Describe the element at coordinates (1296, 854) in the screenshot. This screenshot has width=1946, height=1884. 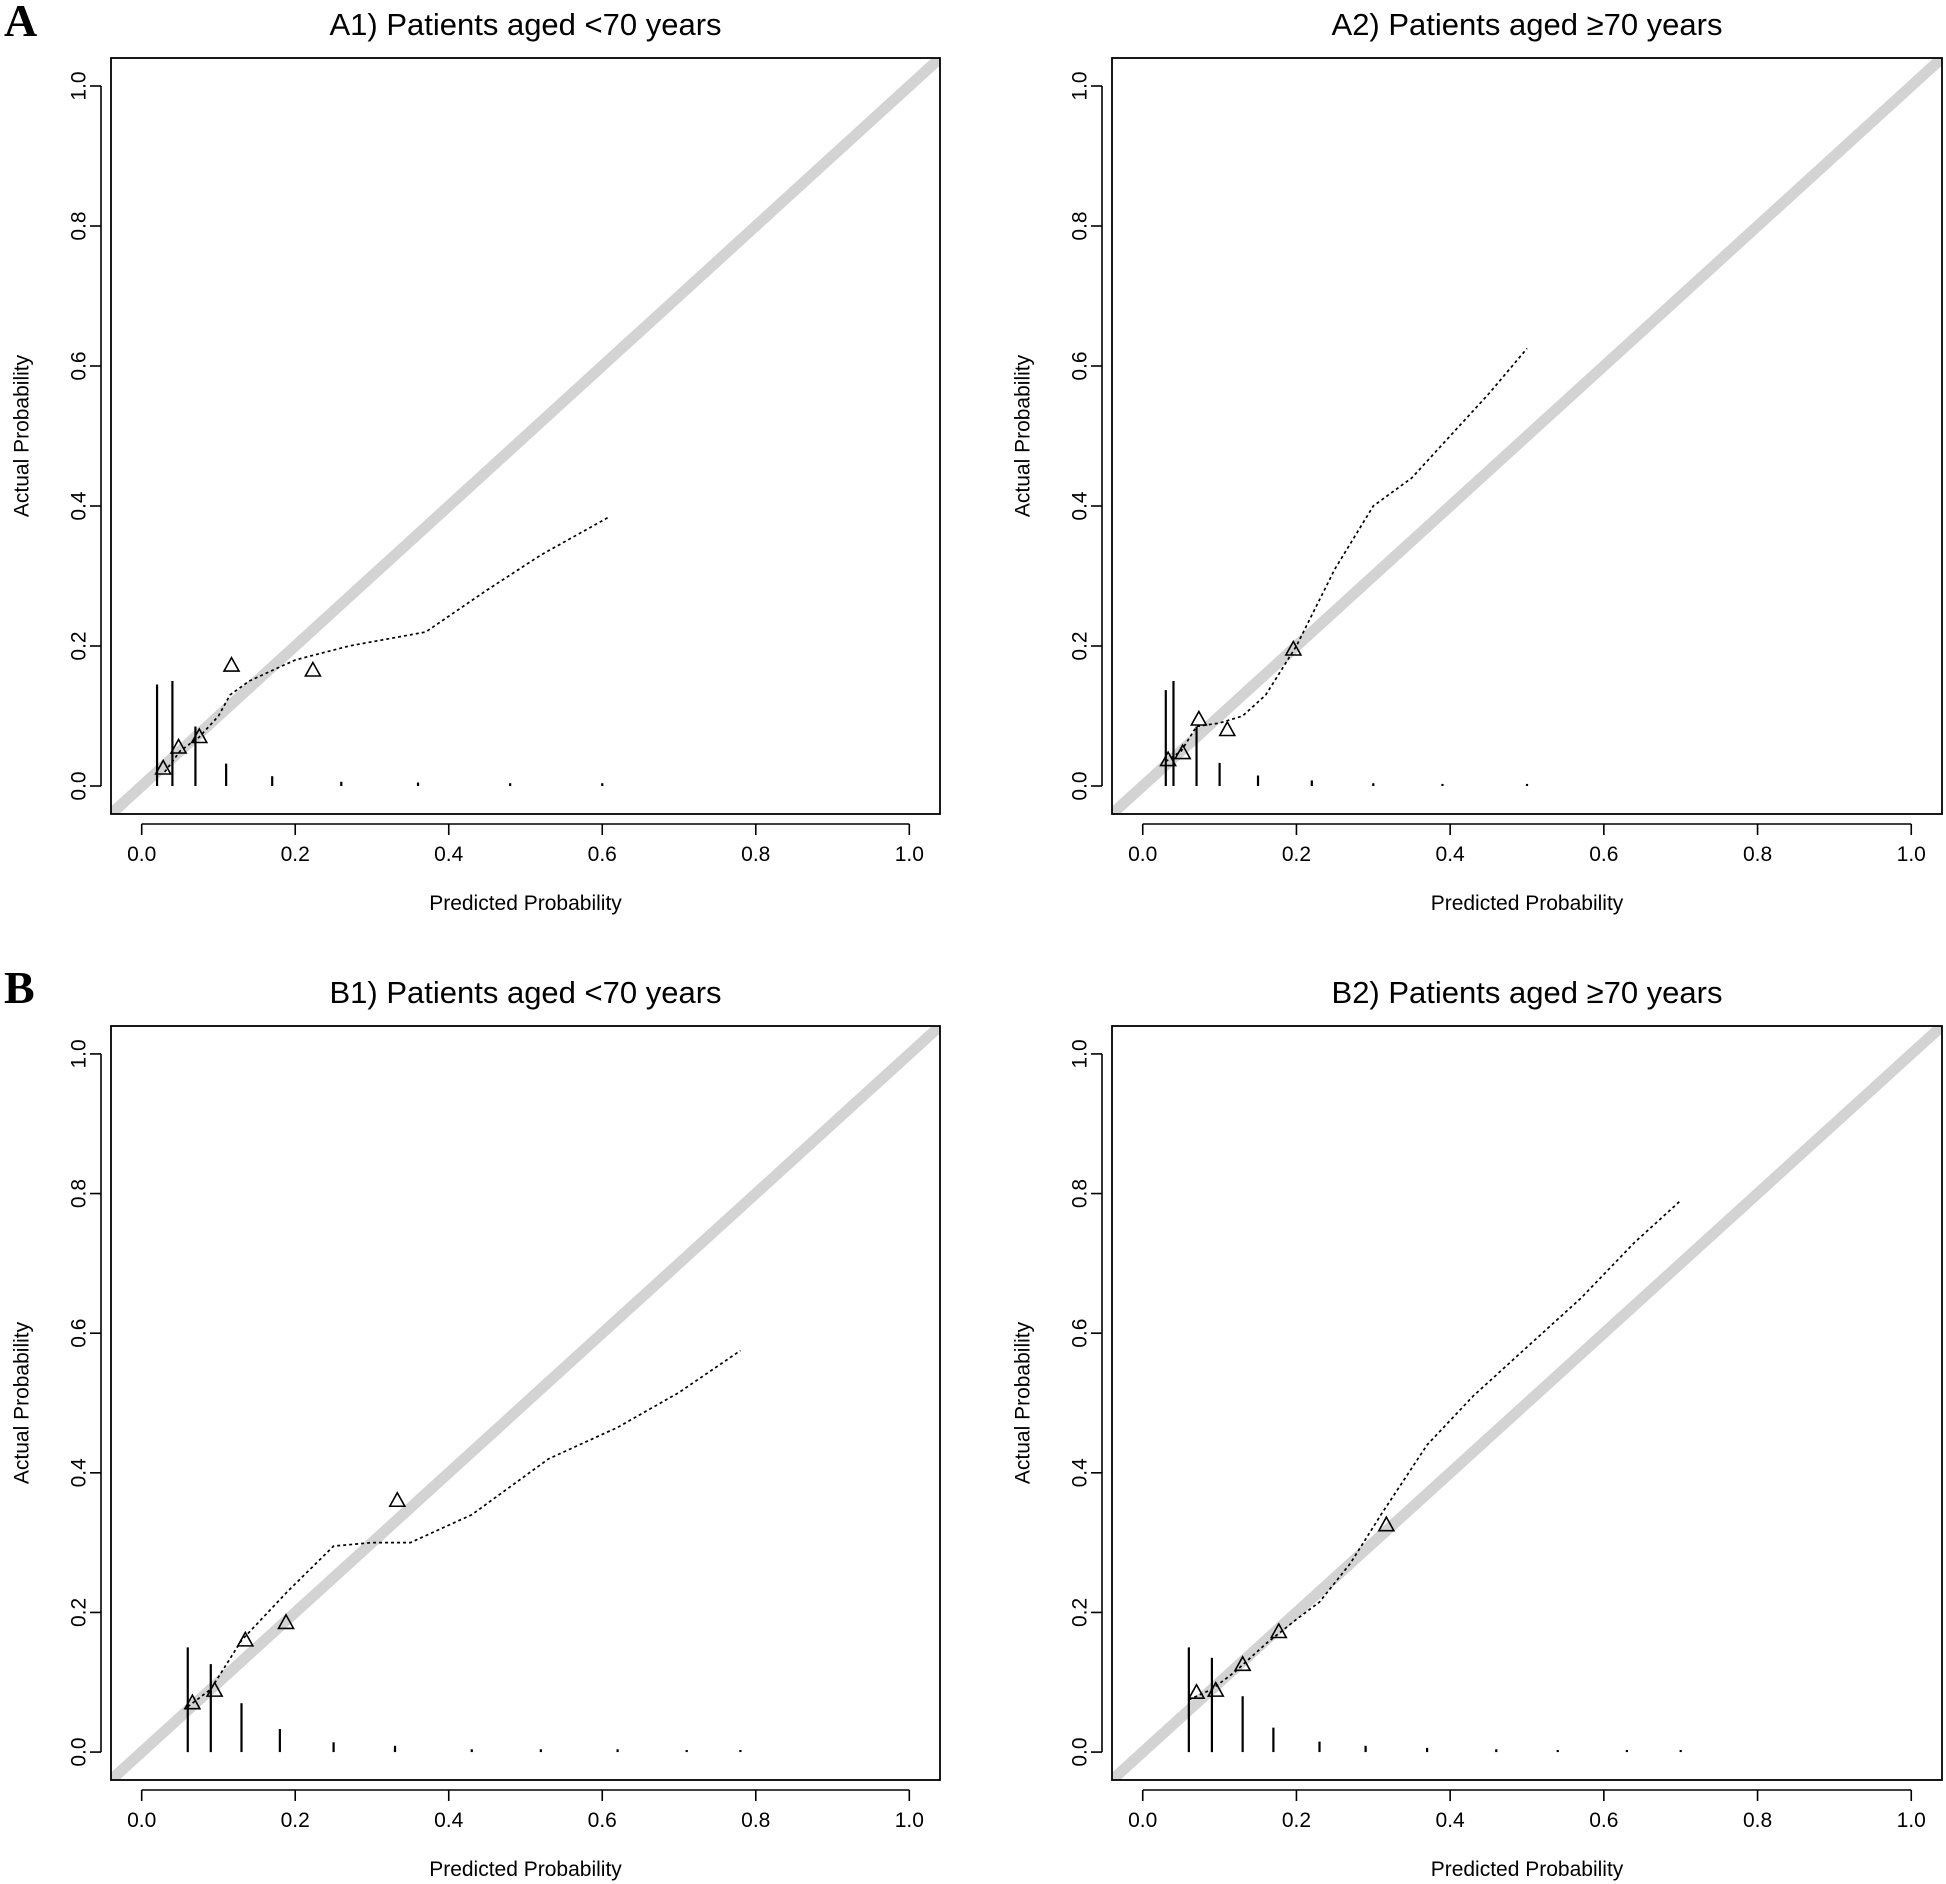
I see `x-tick-label-a2-1: 0.2` at that location.